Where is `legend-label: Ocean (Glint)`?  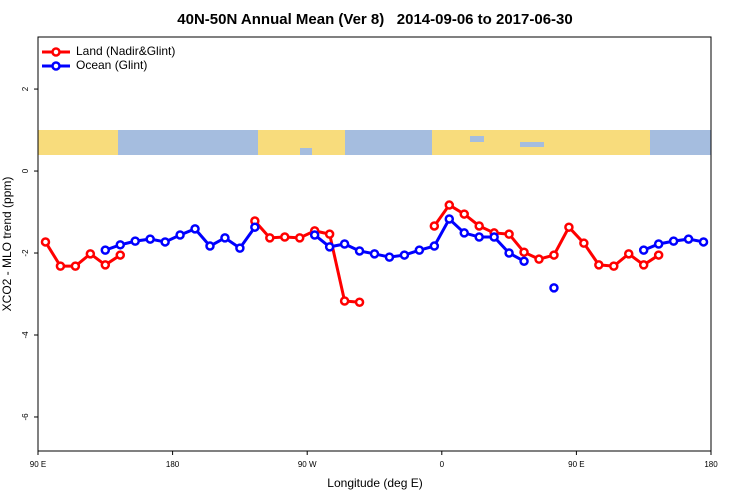
legend-label: Ocean (Glint) is located at coordinates (111, 65).